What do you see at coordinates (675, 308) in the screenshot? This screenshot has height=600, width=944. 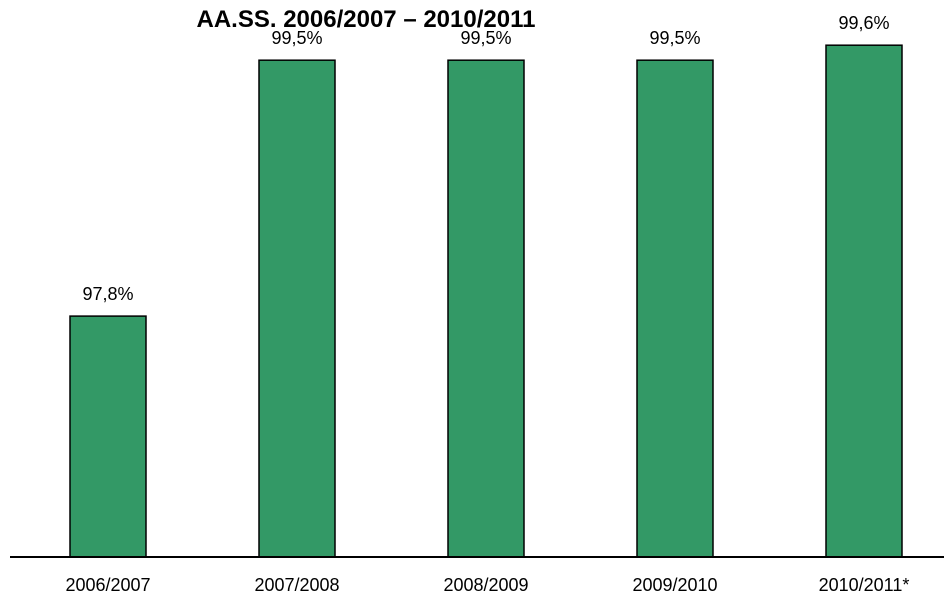 I see `bar-2009-2010` at bounding box center [675, 308].